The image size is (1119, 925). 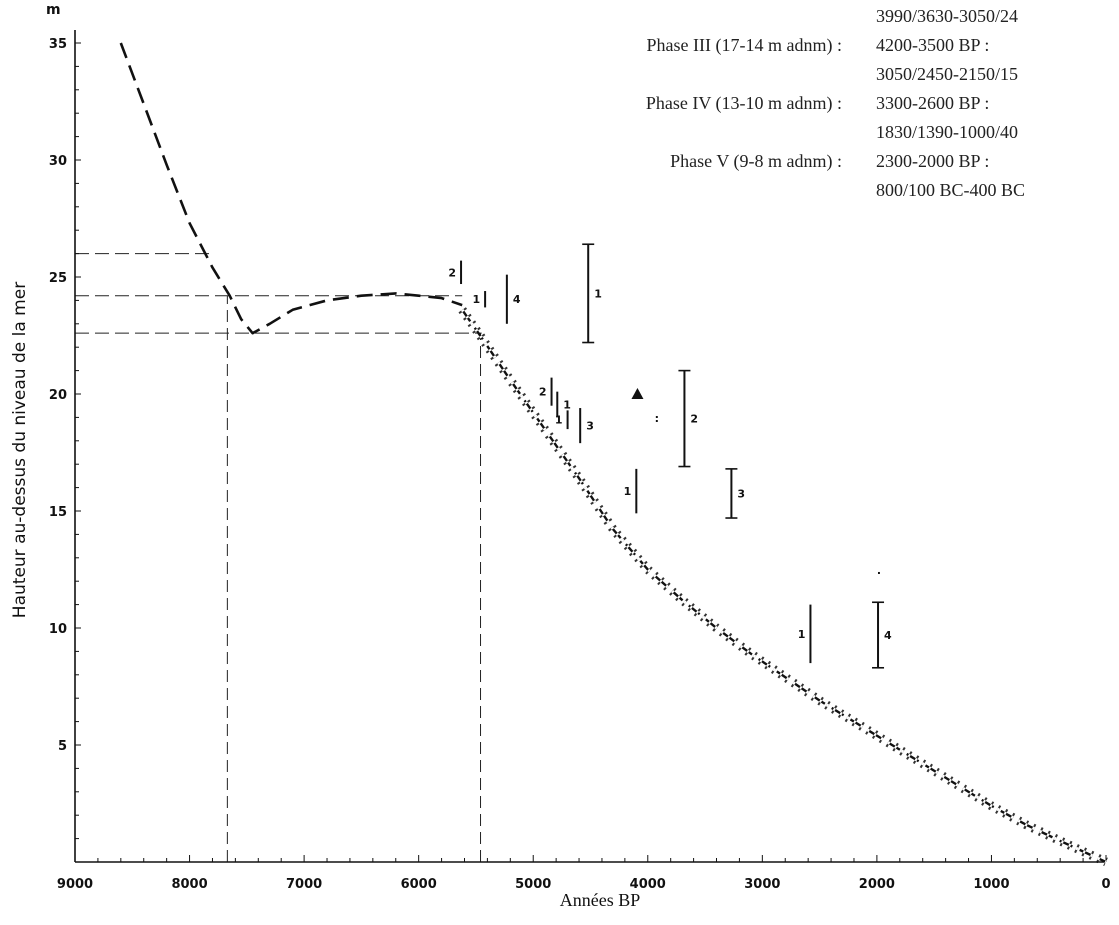 I want to click on x-tick-label: 9000, so click(x=75, y=884).